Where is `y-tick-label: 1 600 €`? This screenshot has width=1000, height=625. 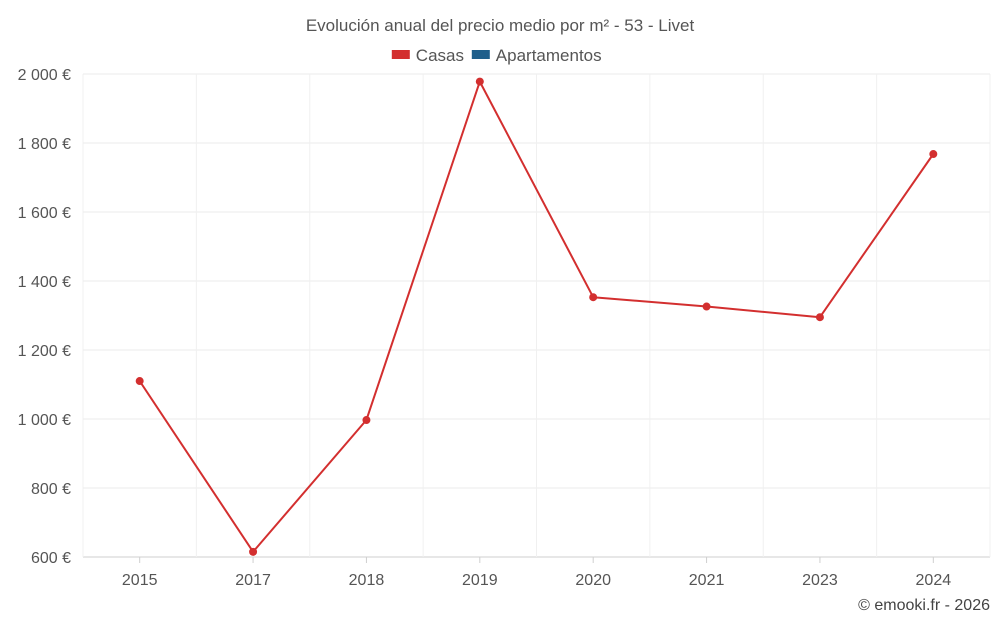 y-tick-label: 1 600 € is located at coordinates (44, 213).